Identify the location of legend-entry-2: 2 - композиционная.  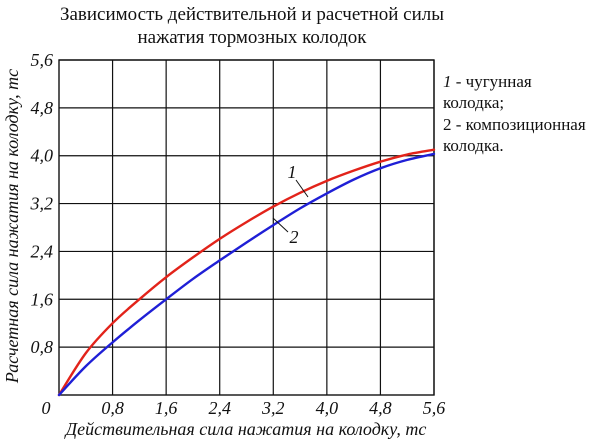
(514, 124).